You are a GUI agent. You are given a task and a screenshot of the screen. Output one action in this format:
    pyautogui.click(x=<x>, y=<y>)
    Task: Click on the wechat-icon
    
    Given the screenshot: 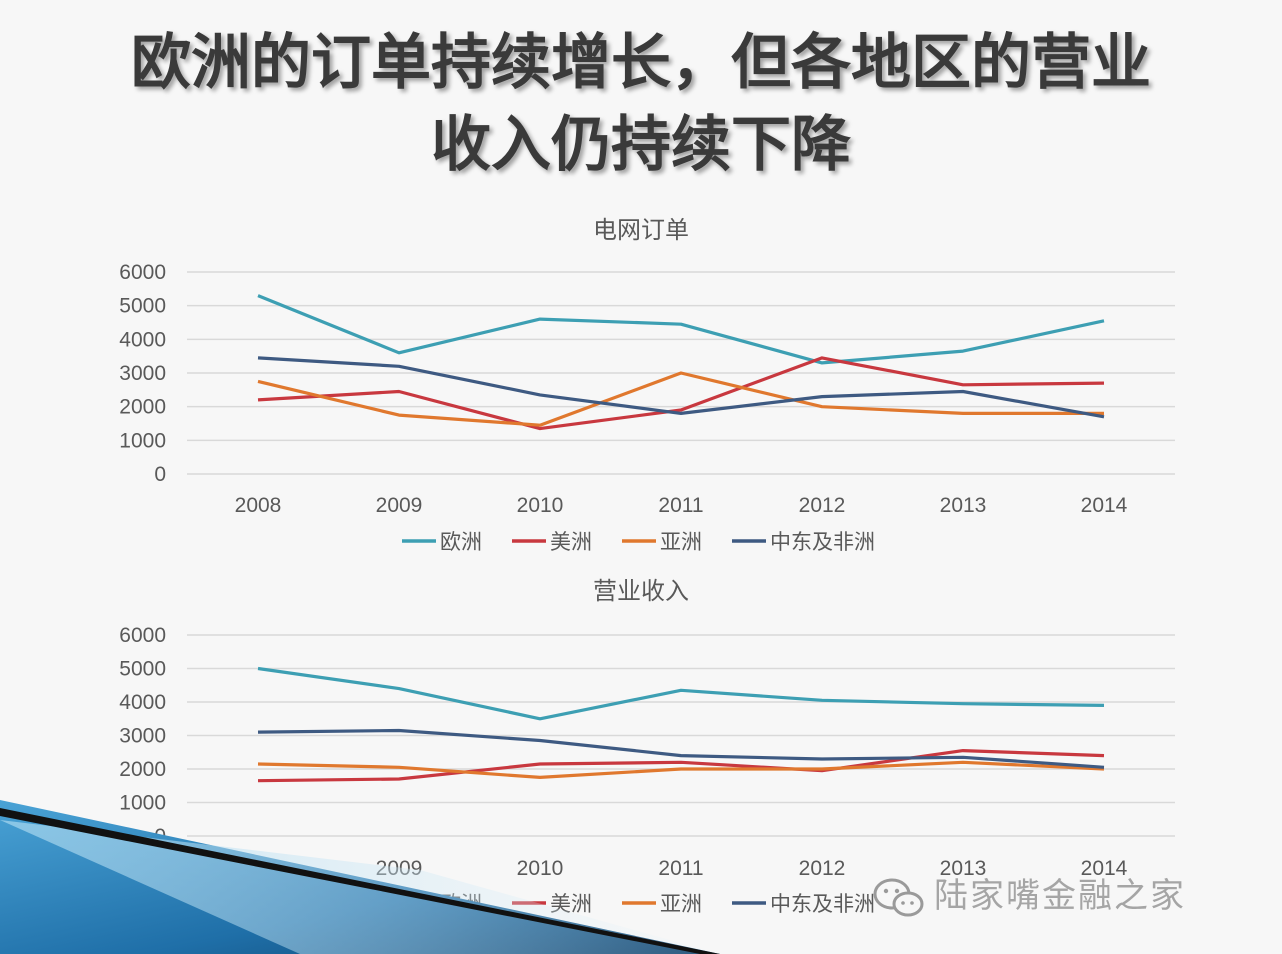 What is the action you would take?
    pyautogui.click(x=898, y=897)
    